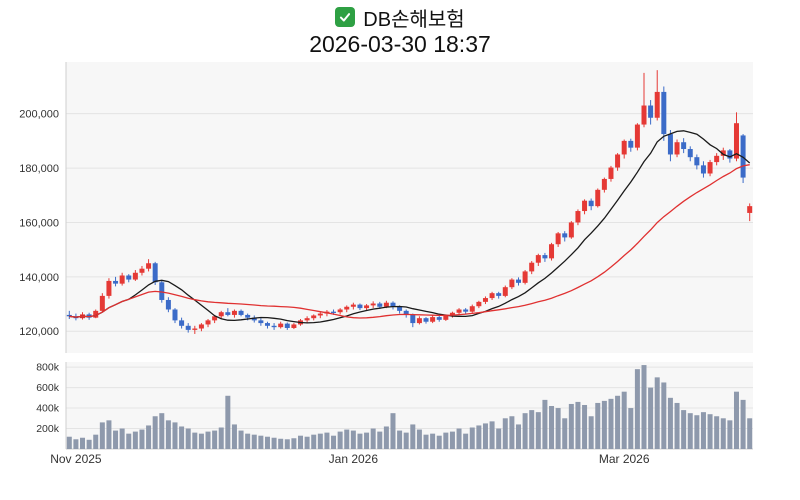 Image resolution: width=800 pixels, height=500 pixels. Describe the element at coordinates (354, 459) in the screenshot. I see `svg-text: Jan 2026` at that location.